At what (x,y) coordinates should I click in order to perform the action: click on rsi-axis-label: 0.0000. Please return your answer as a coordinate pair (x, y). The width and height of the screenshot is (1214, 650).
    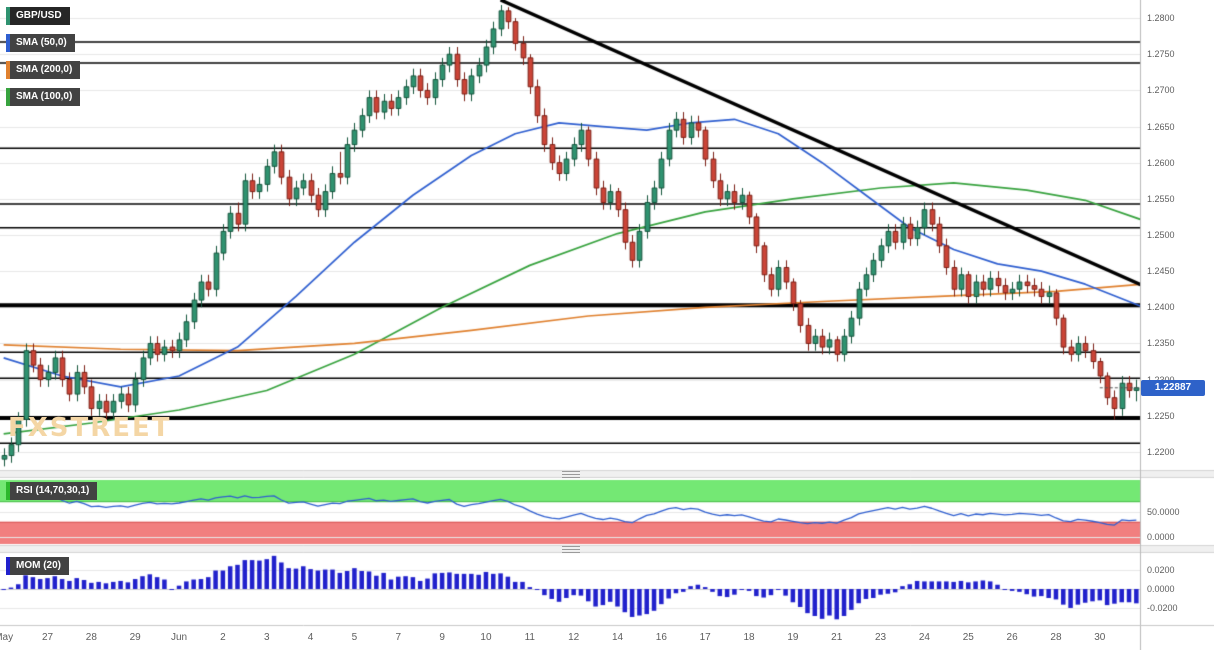
    Looking at the image, I should click on (1161, 537).